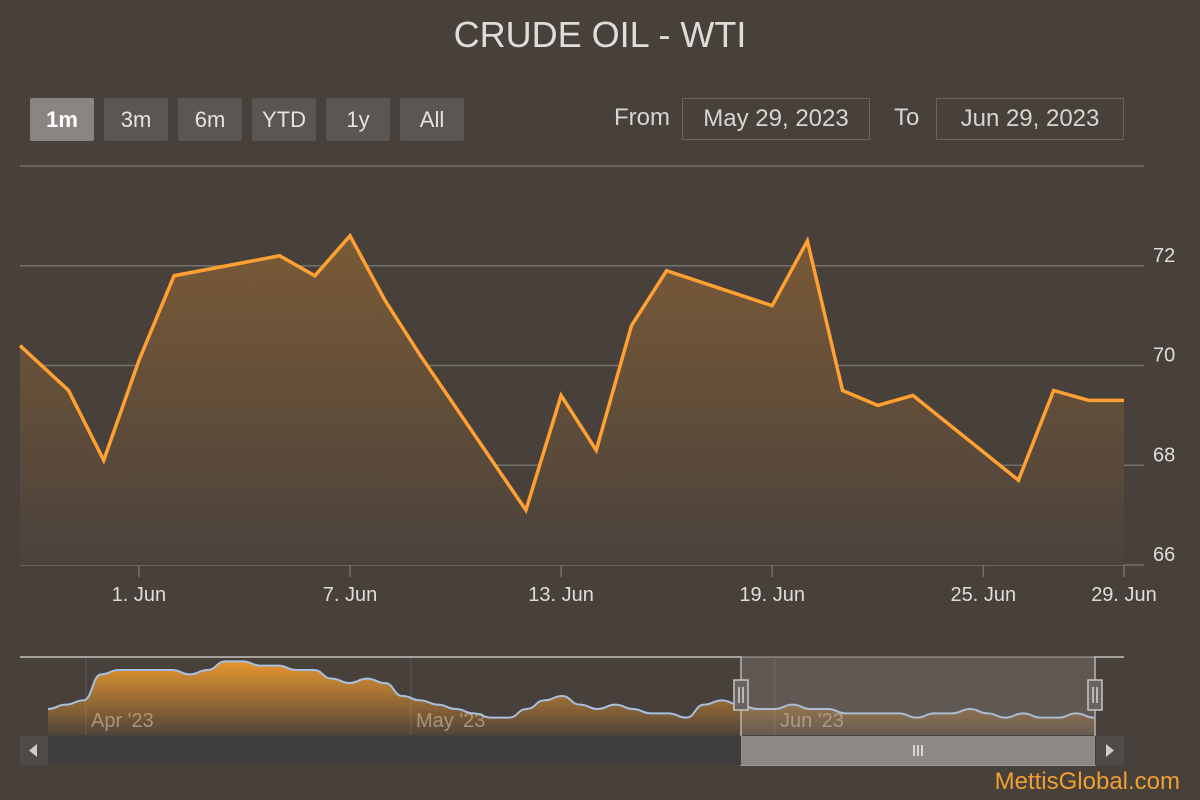 This screenshot has width=1200, height=800. What do you see at coordinates (907, 117) in the screenshot?
I see `to-label: To` at bounding box center [907, 117].